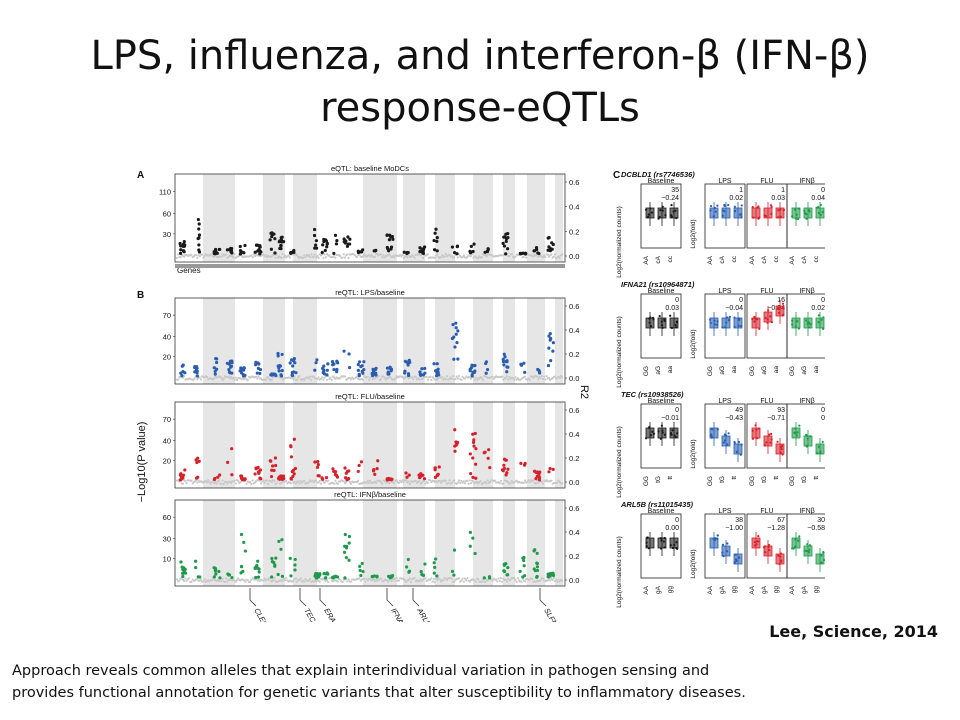 The width and height of the screenshot is (960, 720). I want to click on r-tick-label: 0.0, so click(574, 378).